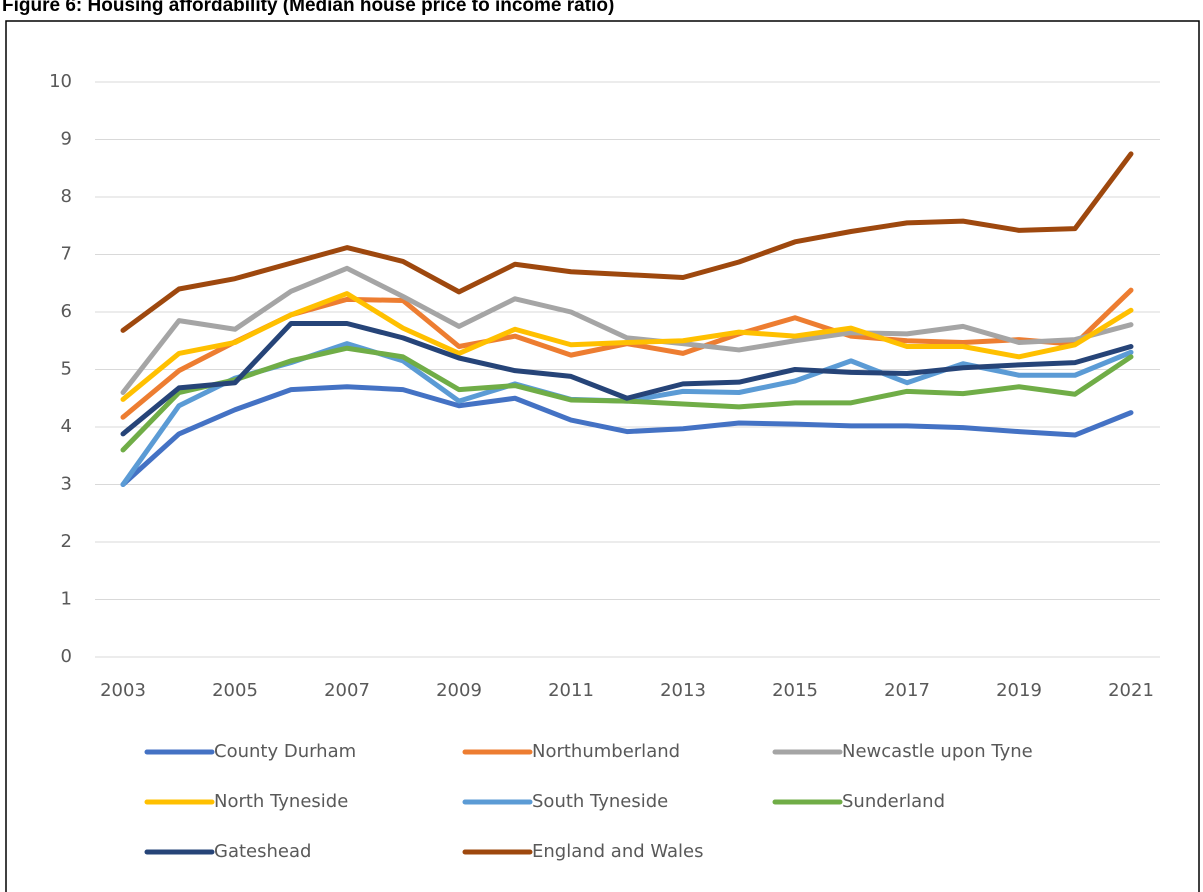  I want to click on x-tick-label: 2003, so click(123, 690).